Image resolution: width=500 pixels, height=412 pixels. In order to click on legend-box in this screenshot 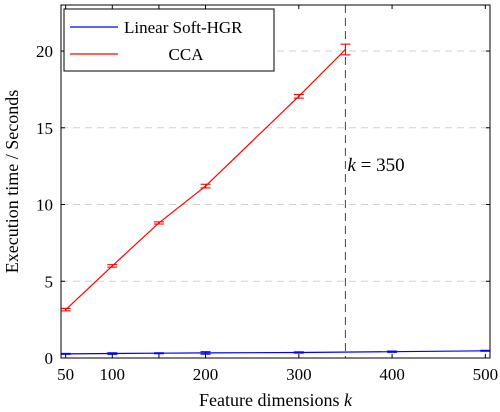, I will do `click(169, 40)`.